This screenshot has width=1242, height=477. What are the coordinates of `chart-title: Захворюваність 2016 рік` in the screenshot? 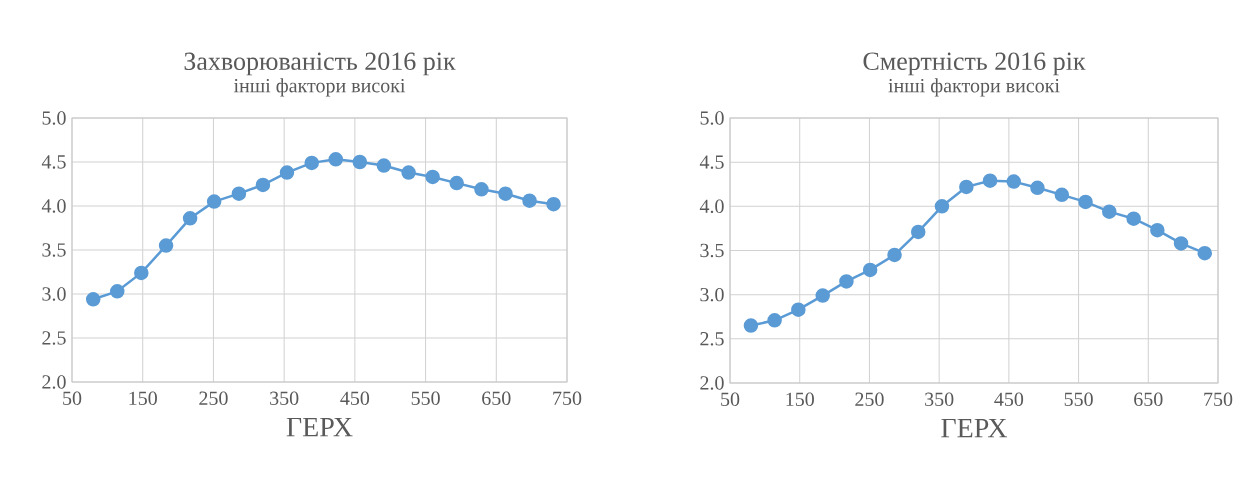 It's located at (320, 64).